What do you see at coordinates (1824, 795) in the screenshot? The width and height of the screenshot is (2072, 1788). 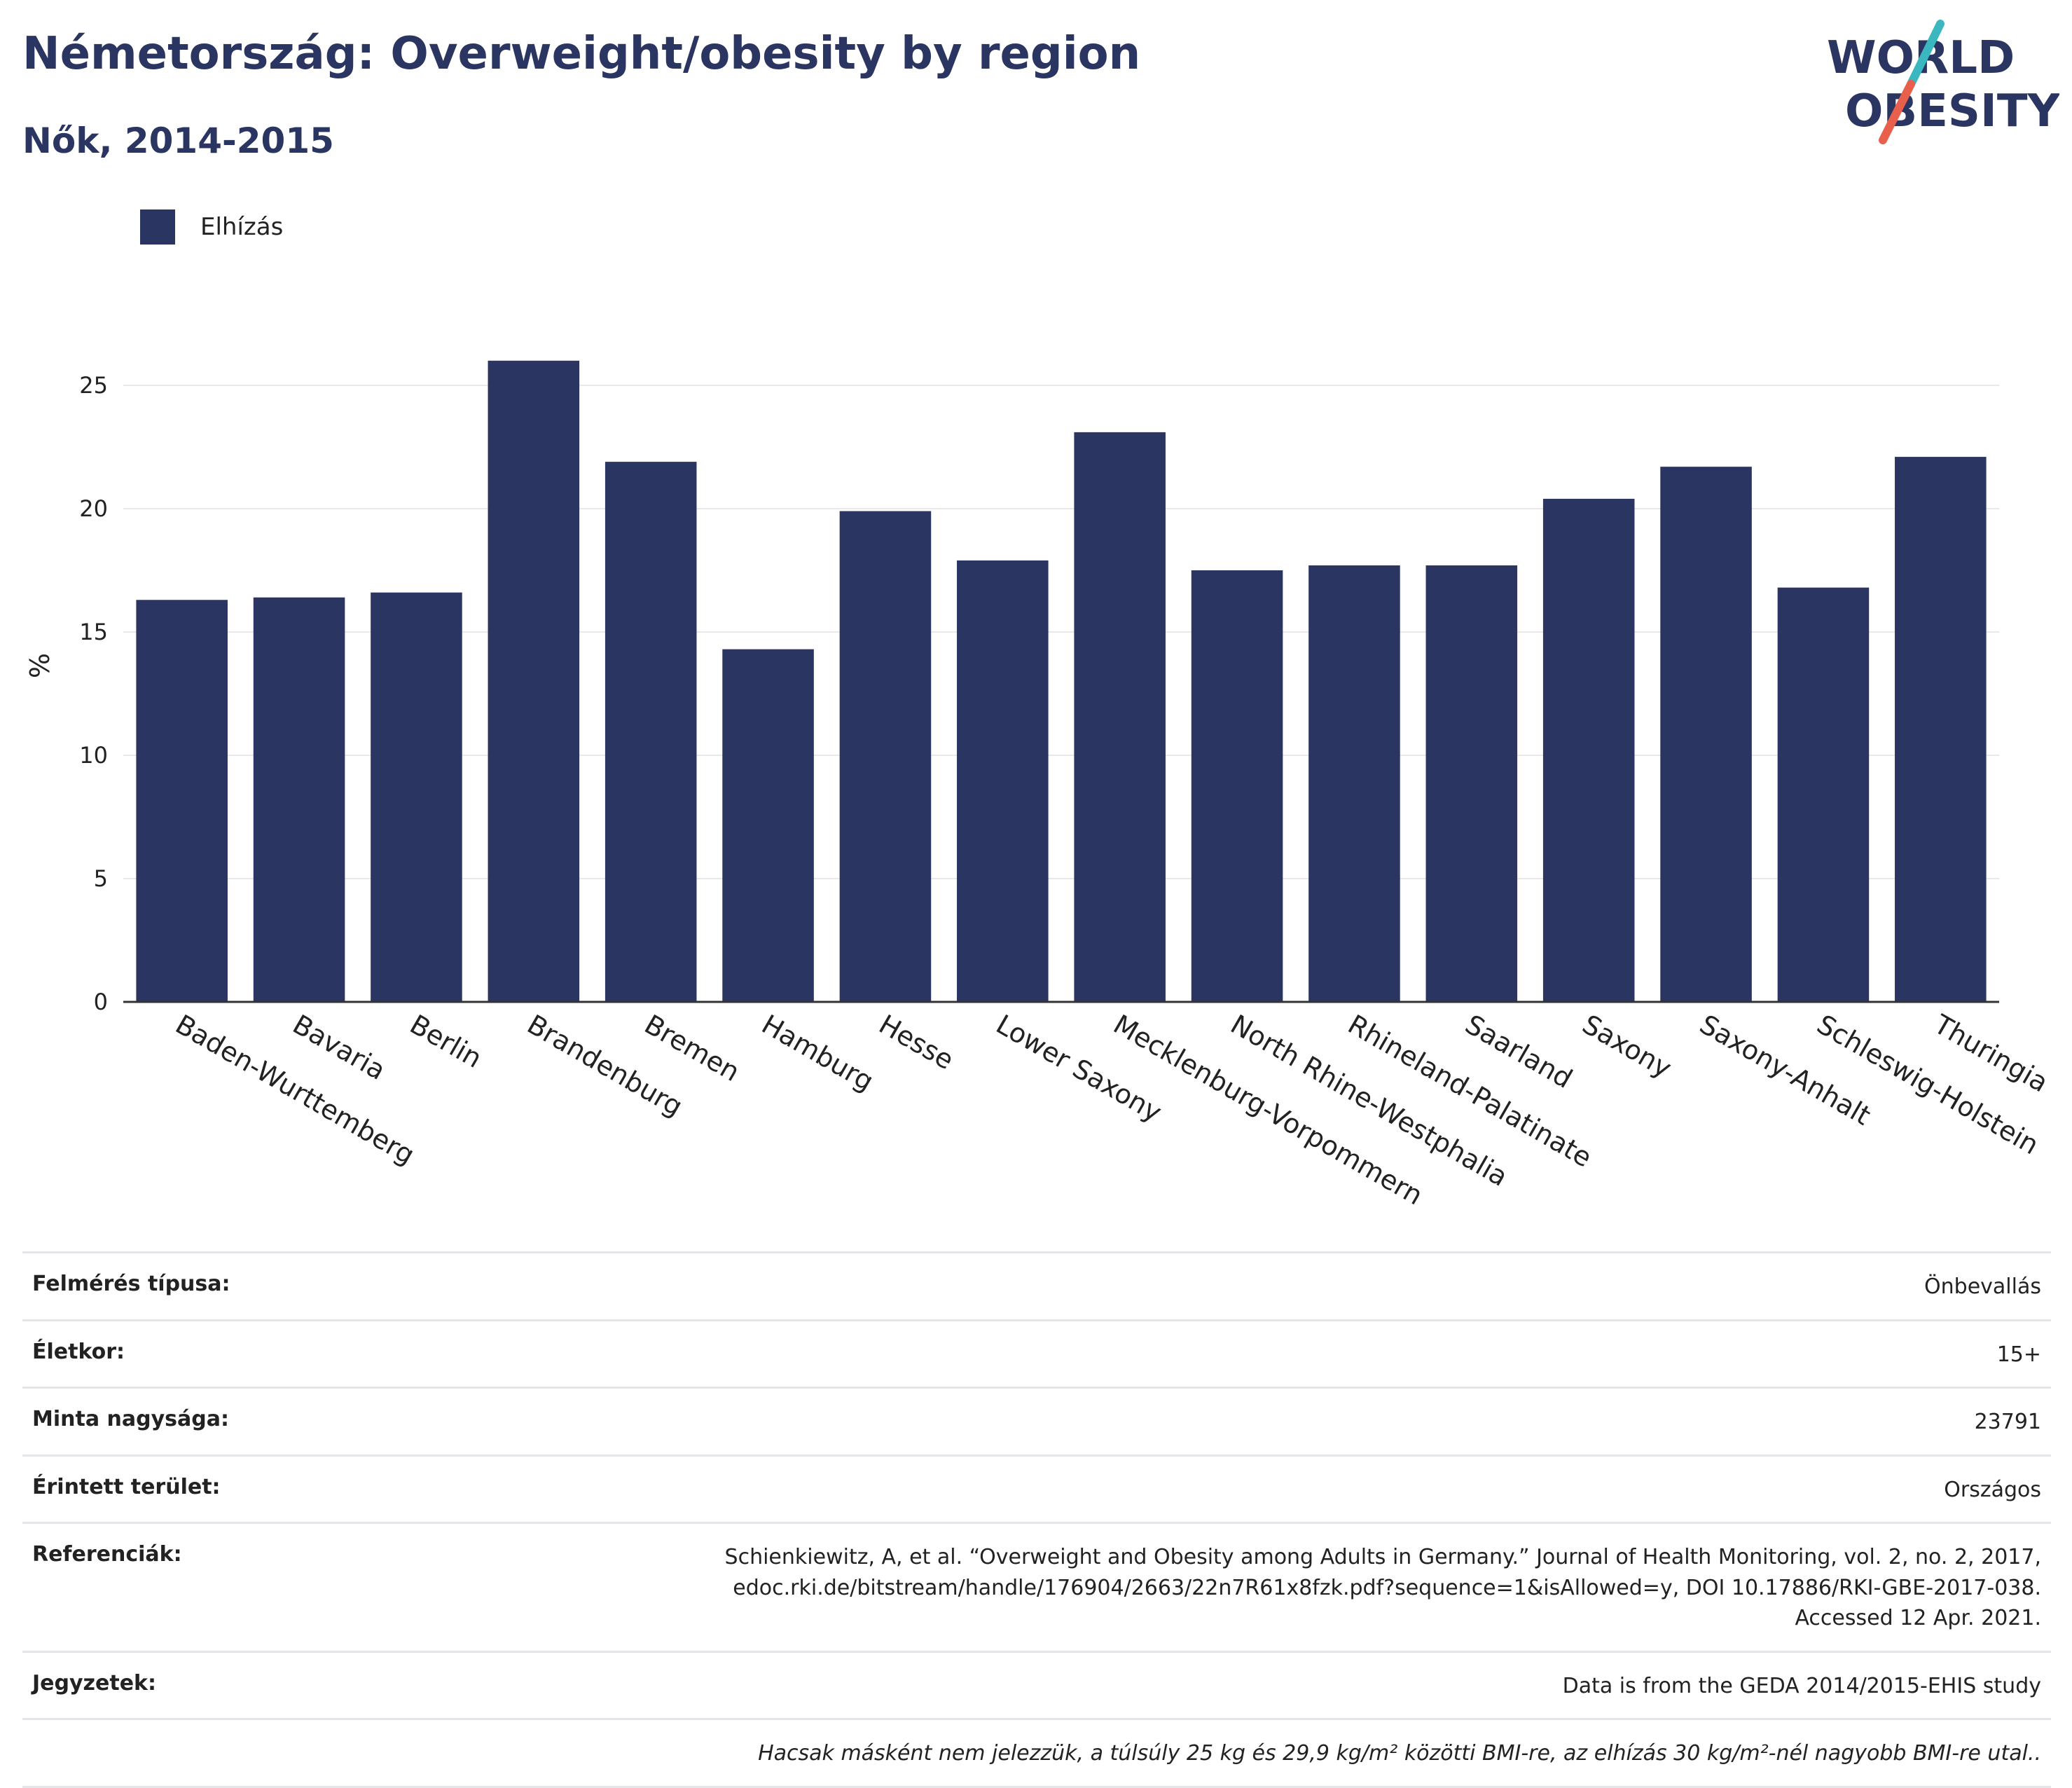 I see `bar-schleswig-holstein` at bounding box center [1824, 795].